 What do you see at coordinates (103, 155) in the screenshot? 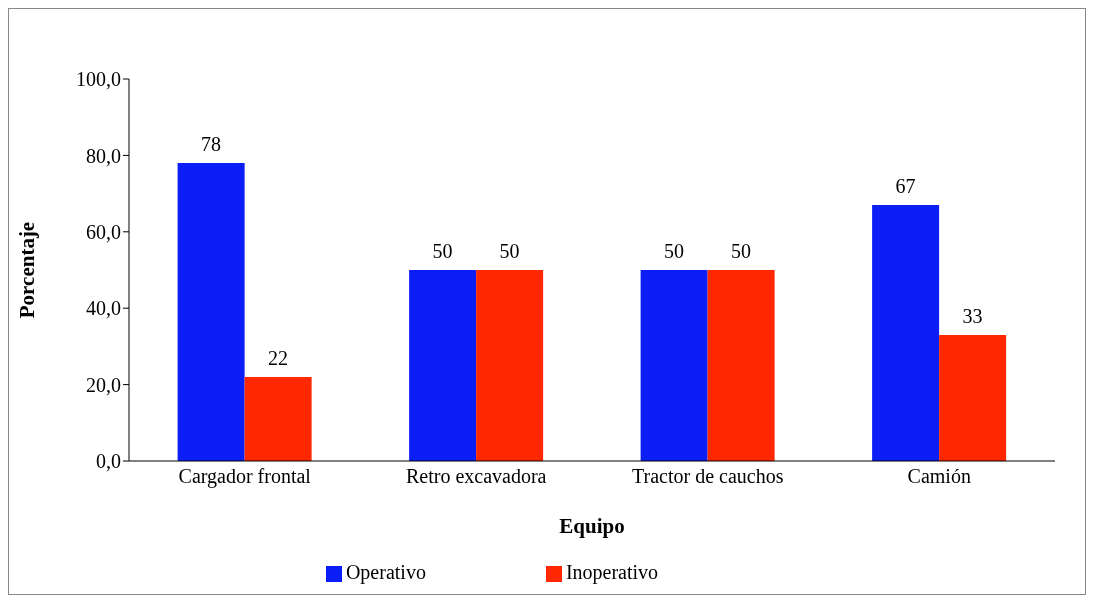
I see `y-tick-label: 80,0` at bounding box center [103, 155].